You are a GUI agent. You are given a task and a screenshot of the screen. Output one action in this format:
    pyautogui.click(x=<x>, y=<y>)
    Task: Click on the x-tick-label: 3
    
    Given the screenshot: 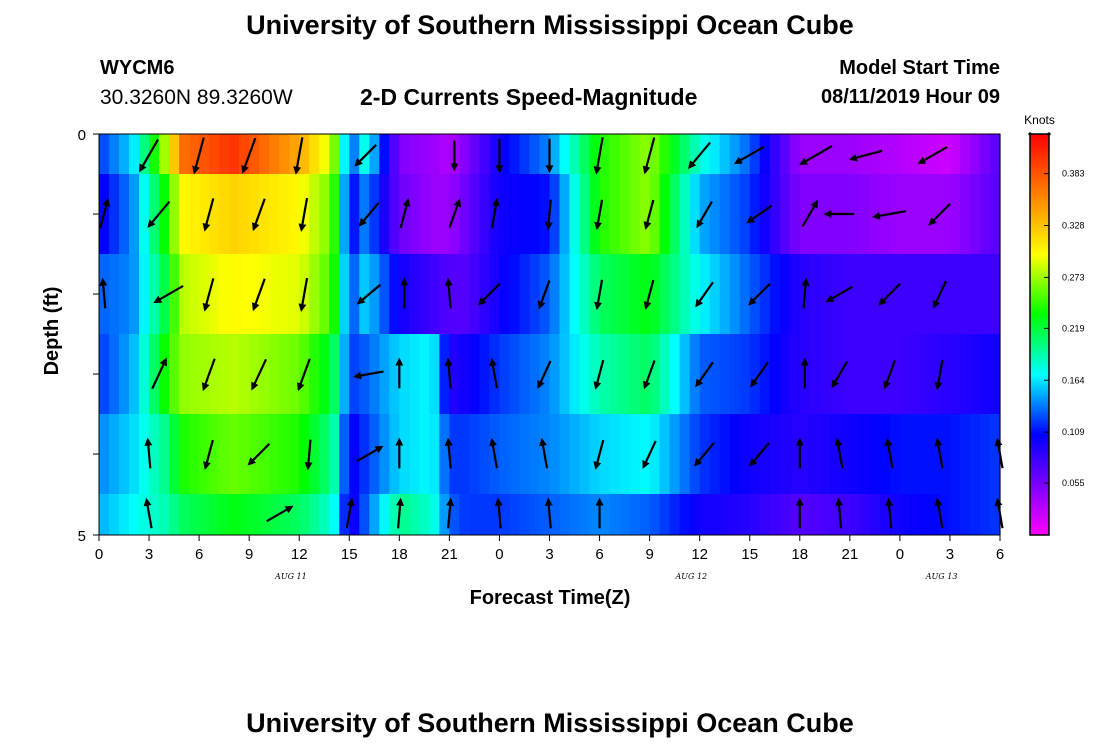 What is the action you would take?
    pyautogui.click(x=149, y=554)
    